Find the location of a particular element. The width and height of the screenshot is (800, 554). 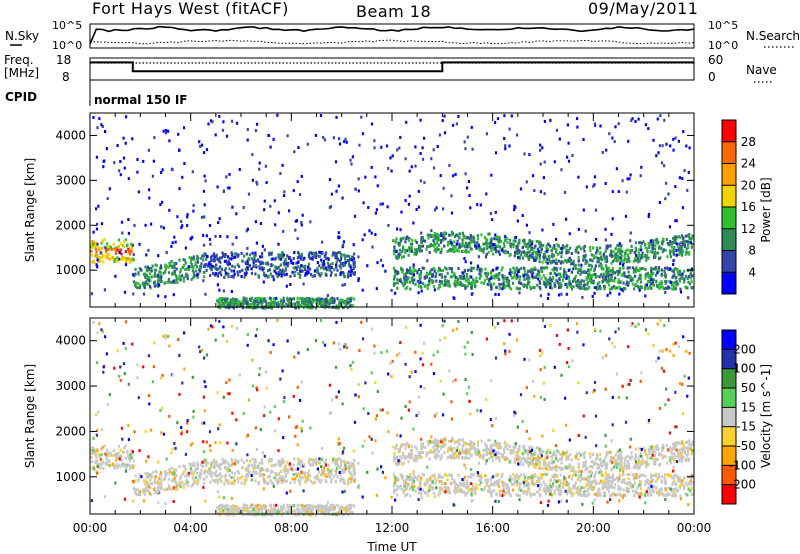

ytick-label: 2000 is located at coordinates (70, 225).